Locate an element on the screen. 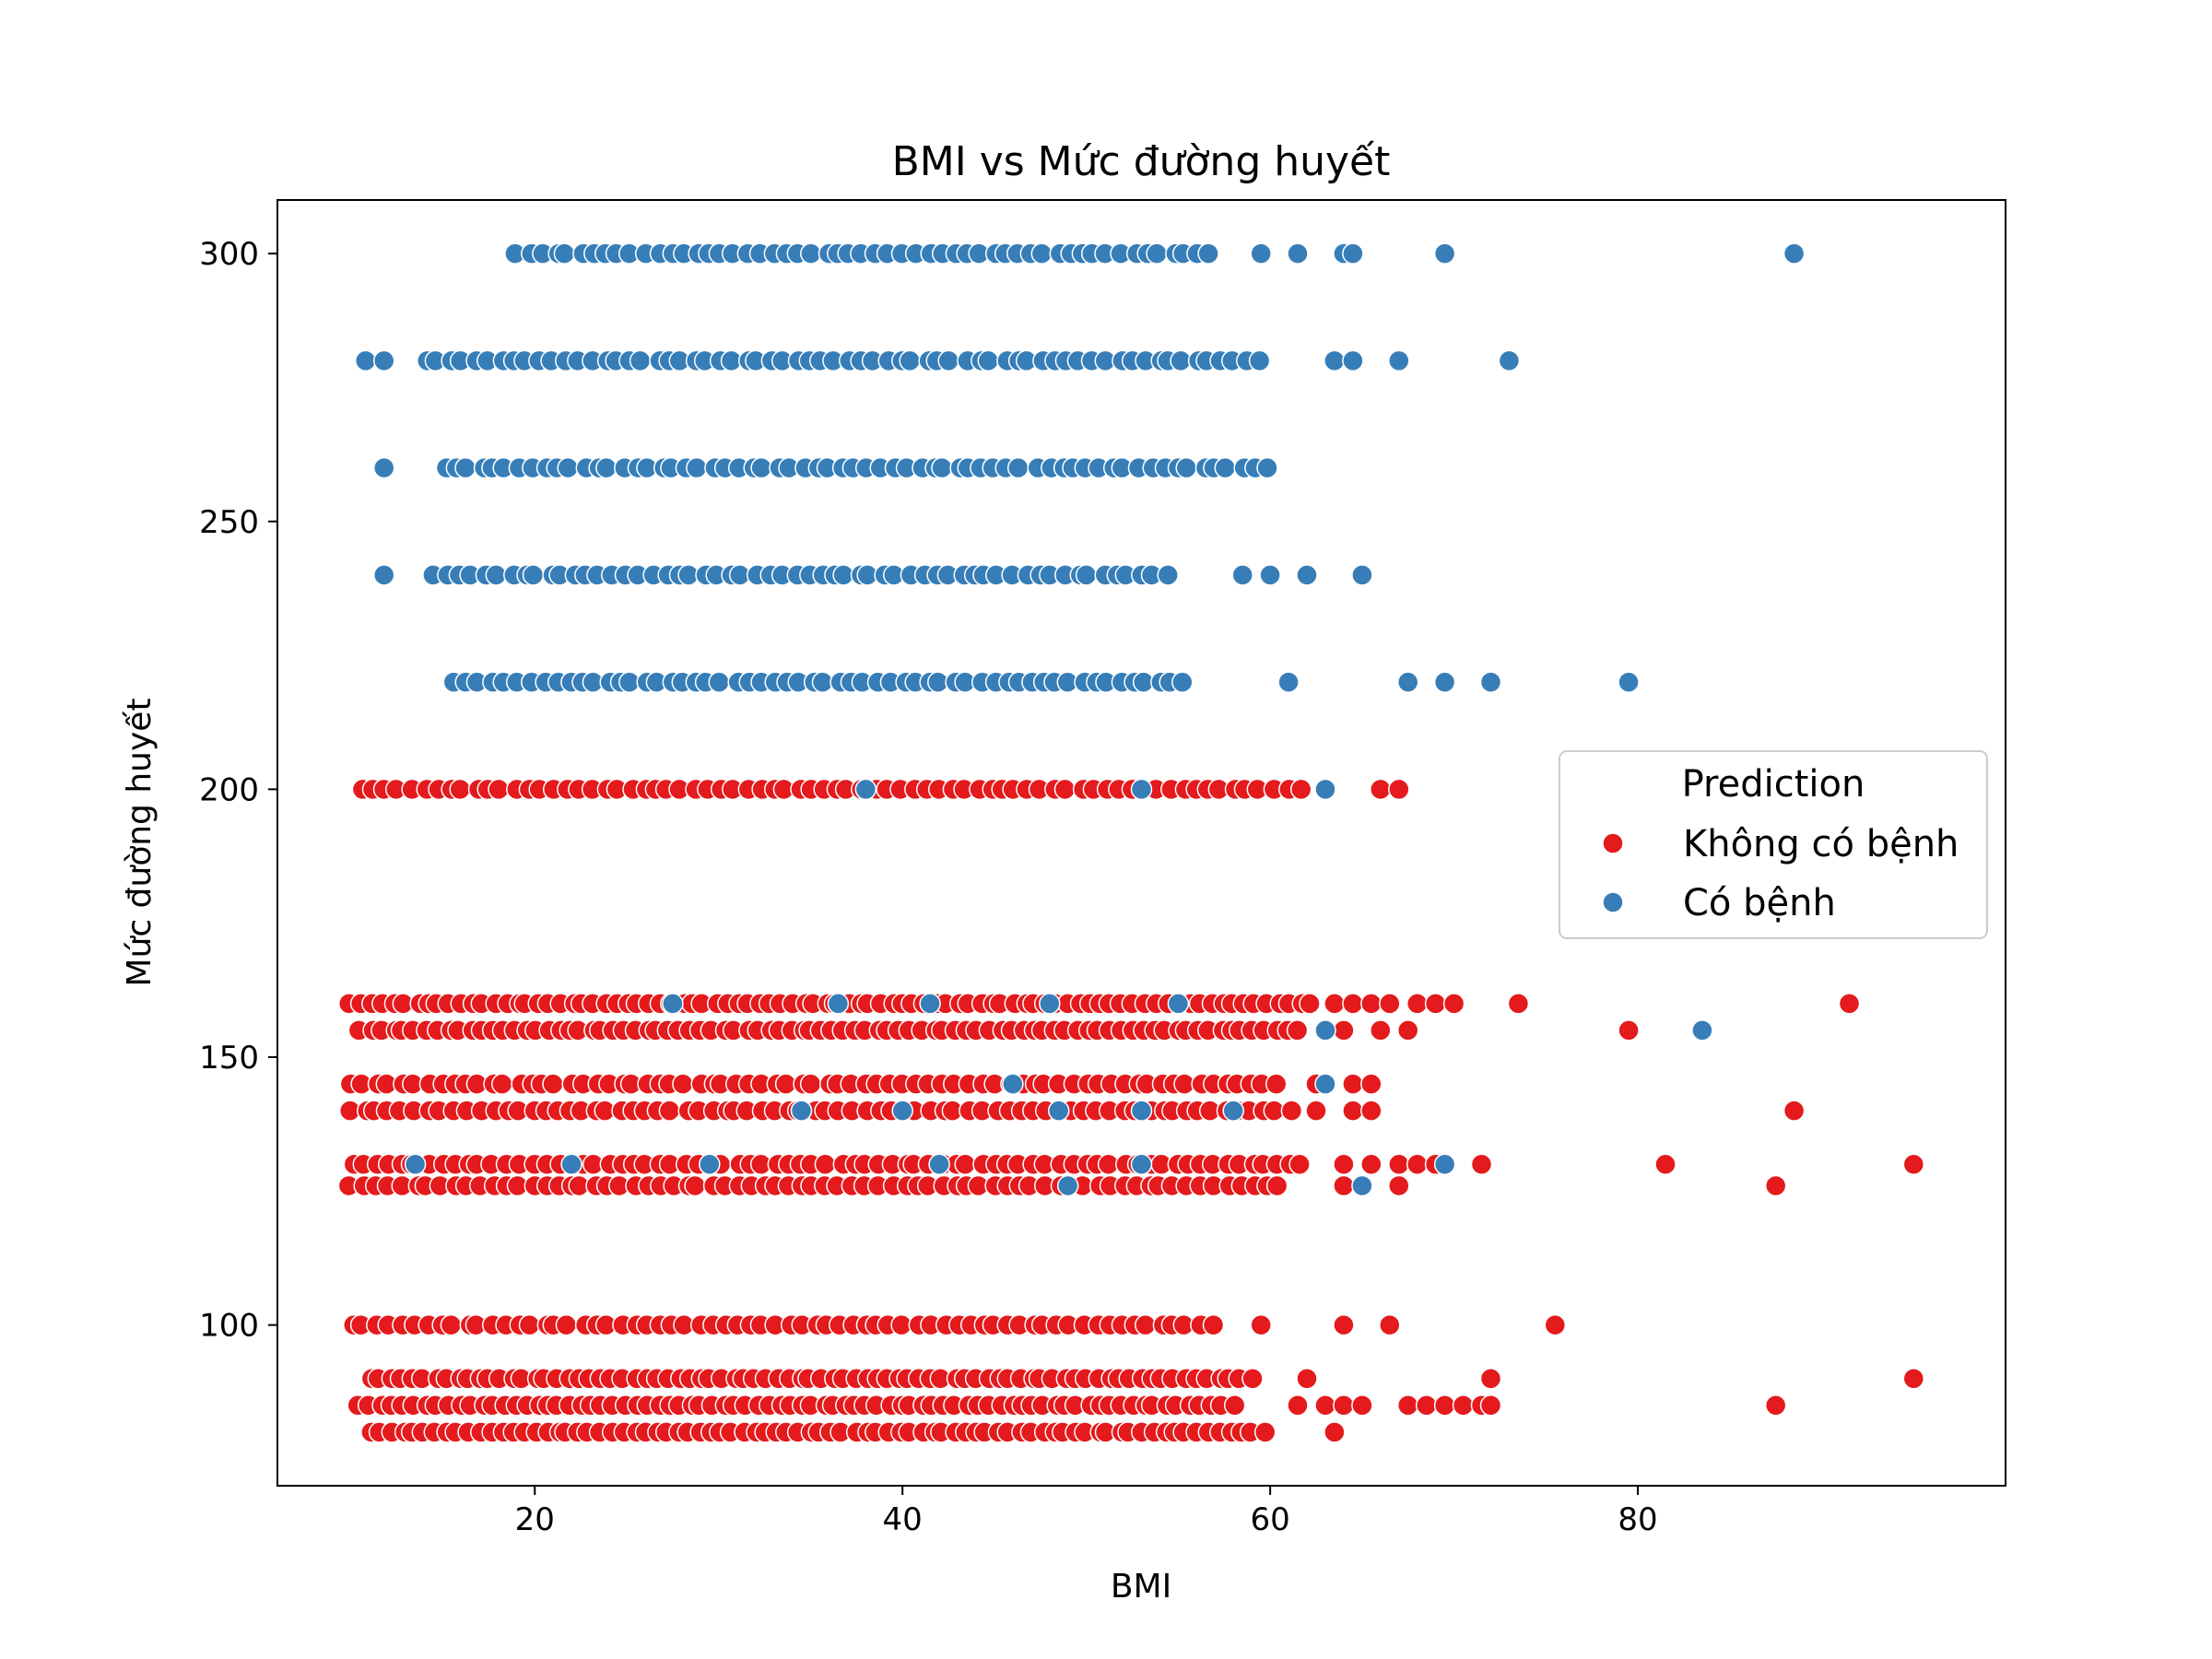  y-tick-label: 100 is located at coordinates (229, 1326).